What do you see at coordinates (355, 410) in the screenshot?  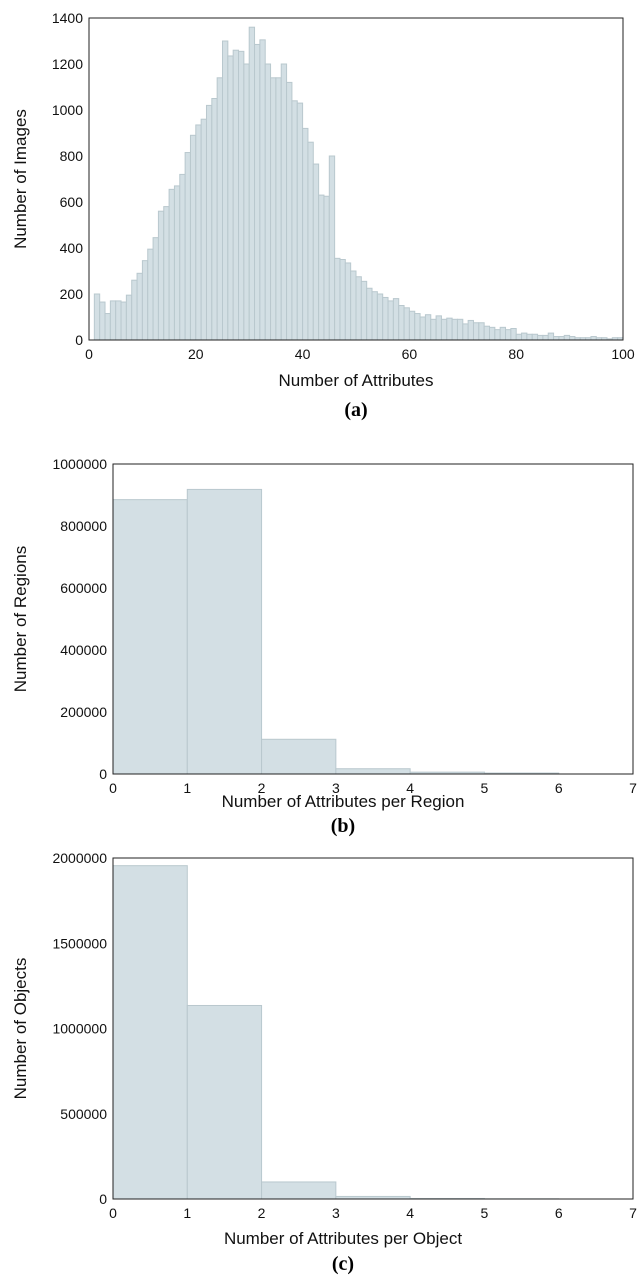 I see `panel-label: (a)` at bounding box center [355, 410].